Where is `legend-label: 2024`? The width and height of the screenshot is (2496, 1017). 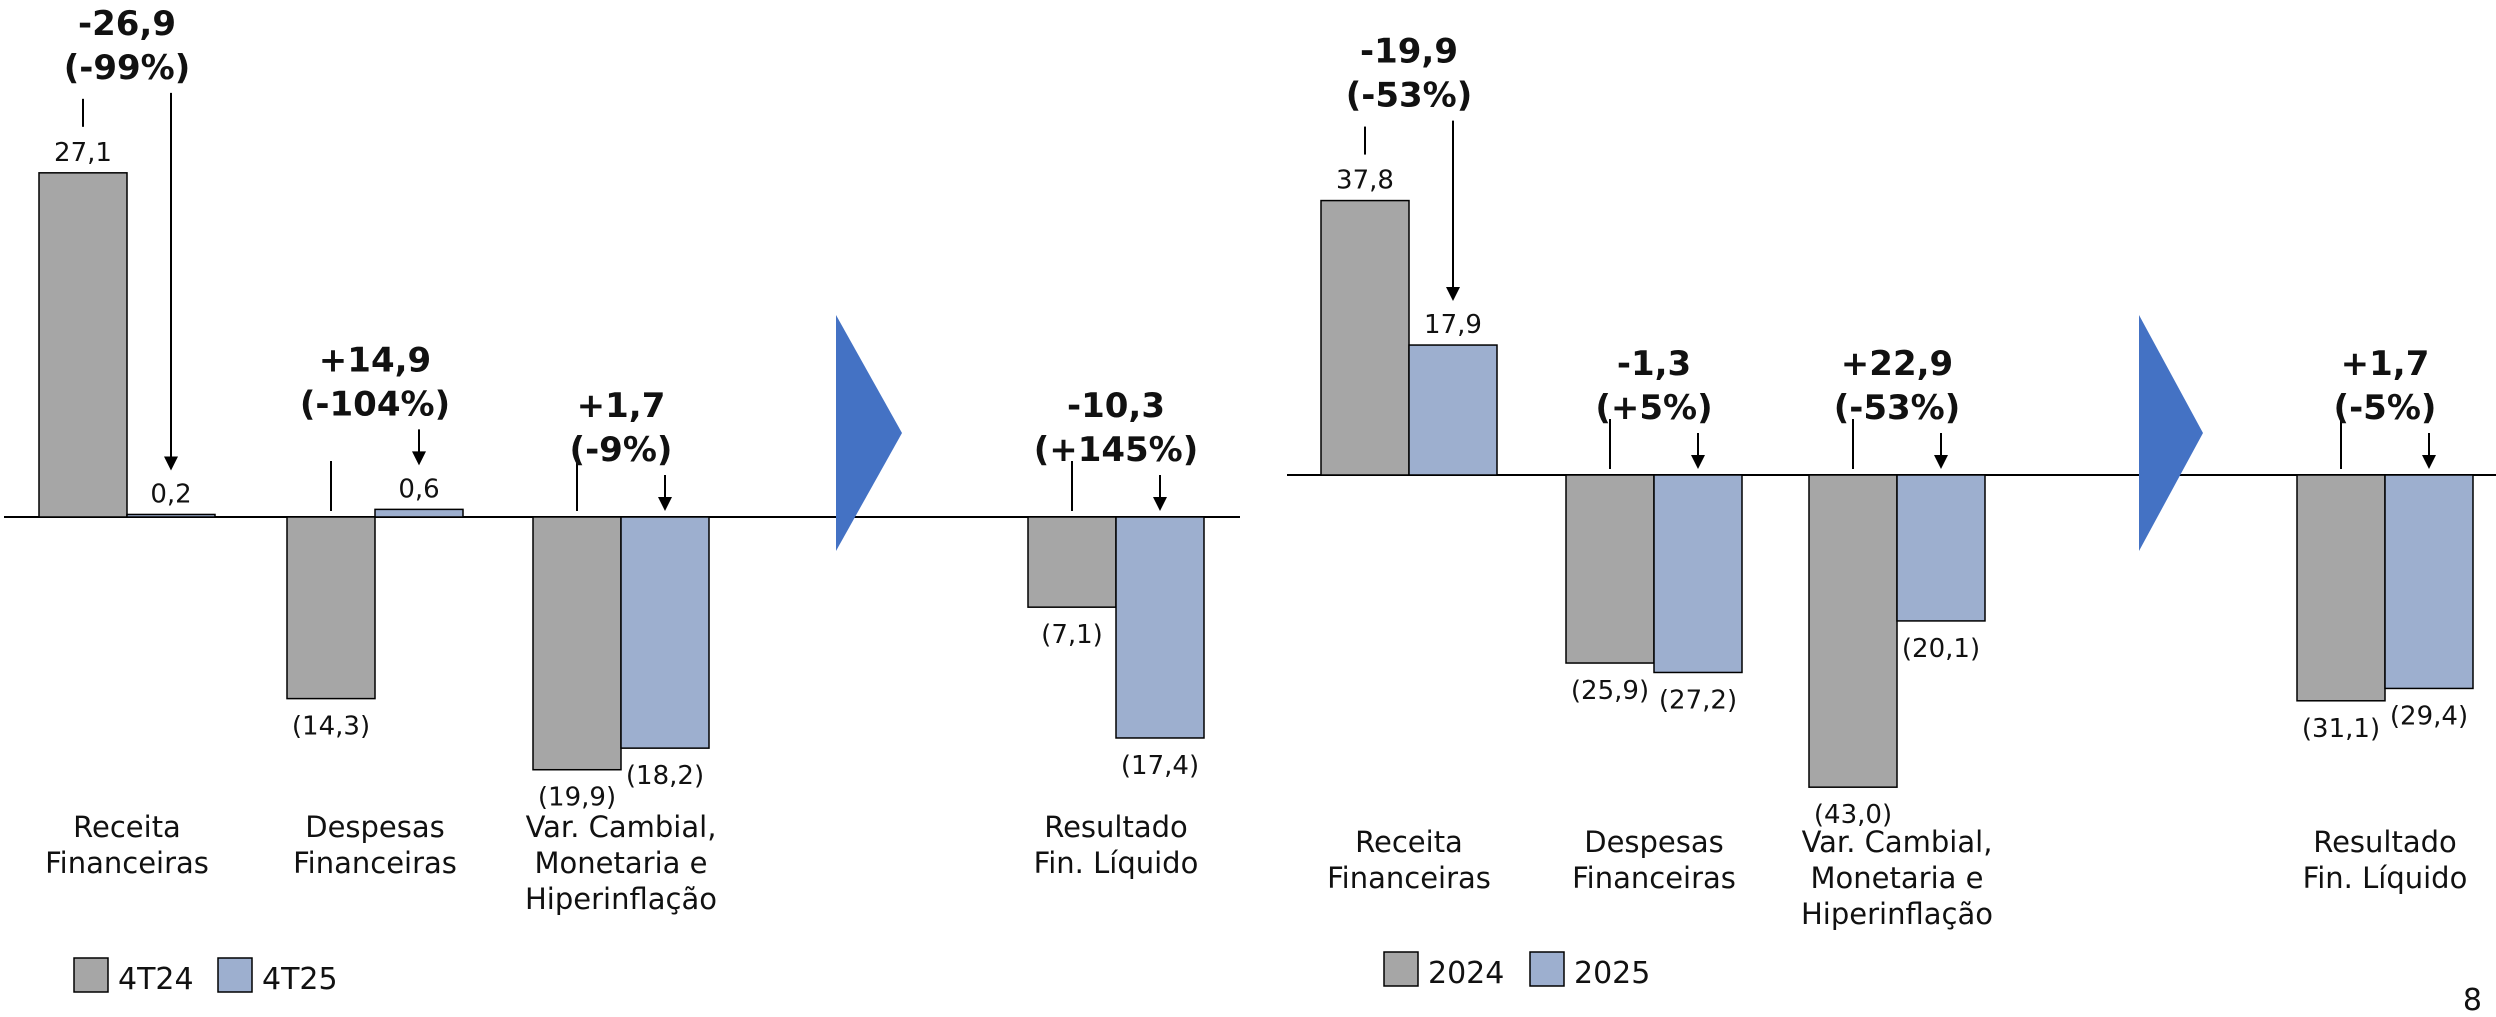
legend-label: 2024 is located at coordinates (1466, 973).